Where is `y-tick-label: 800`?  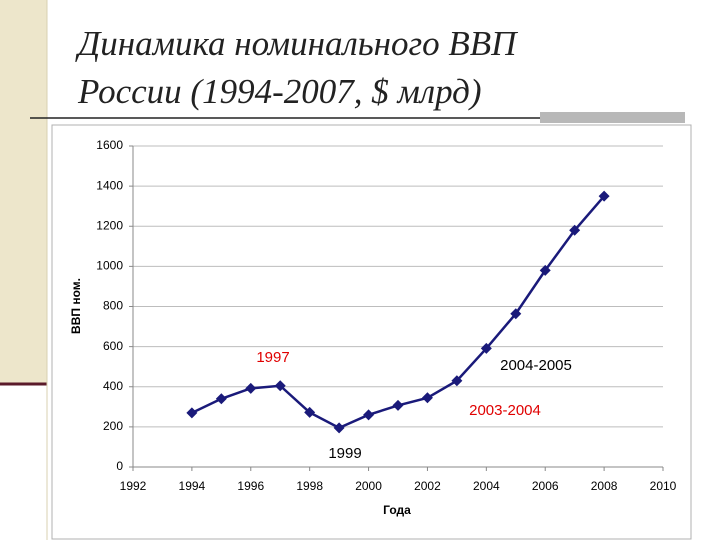
y-tick-label: 800 is located at coordinates (113, 306).